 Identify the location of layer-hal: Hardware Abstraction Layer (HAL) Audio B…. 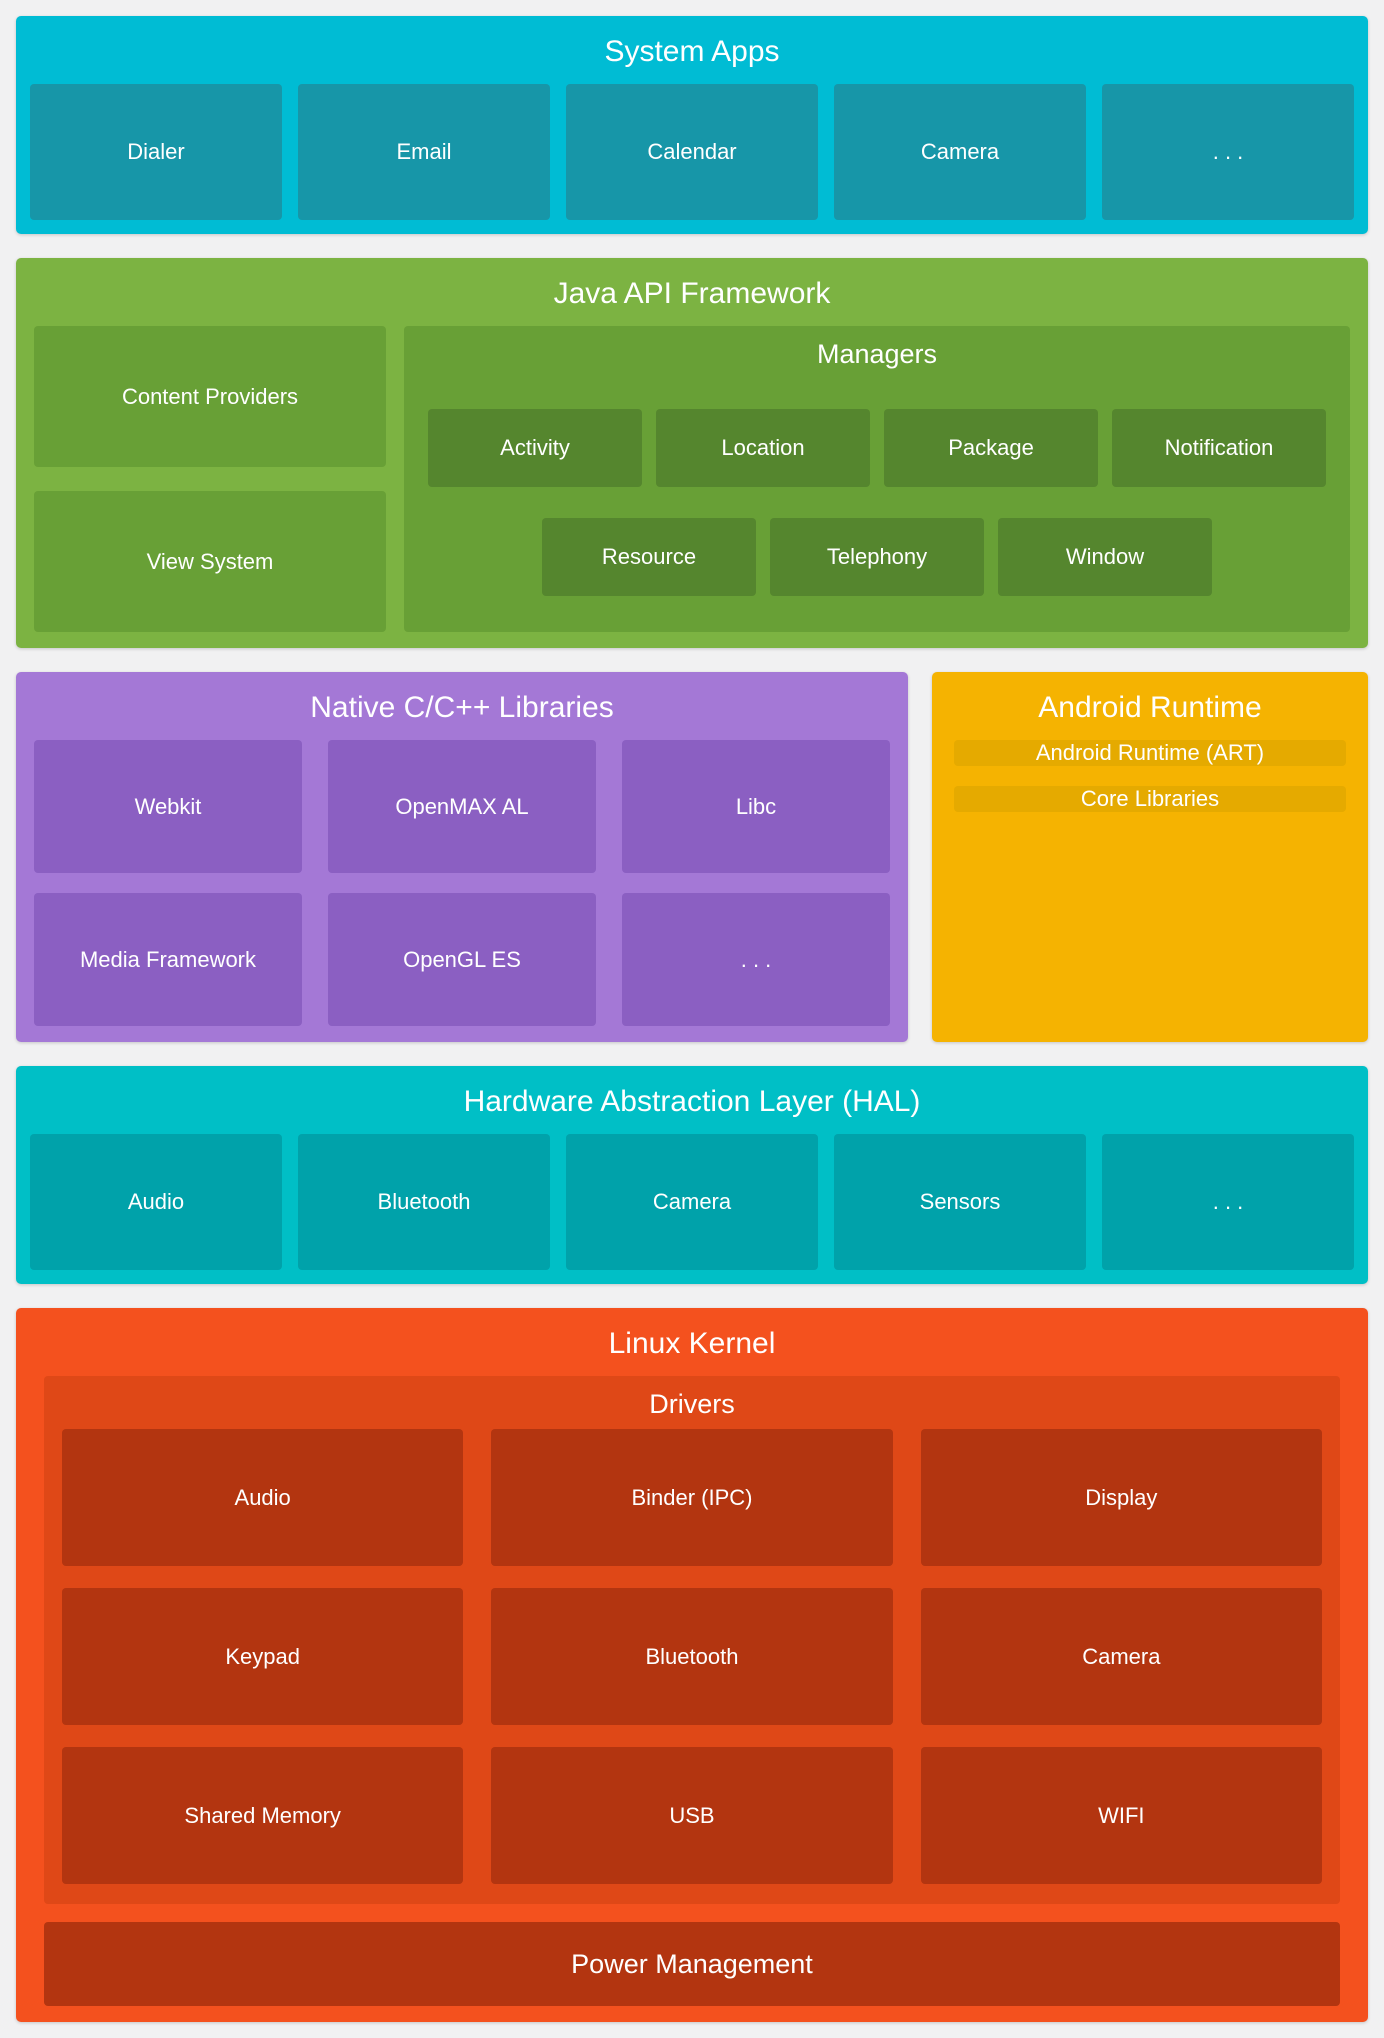
(692, 1175).